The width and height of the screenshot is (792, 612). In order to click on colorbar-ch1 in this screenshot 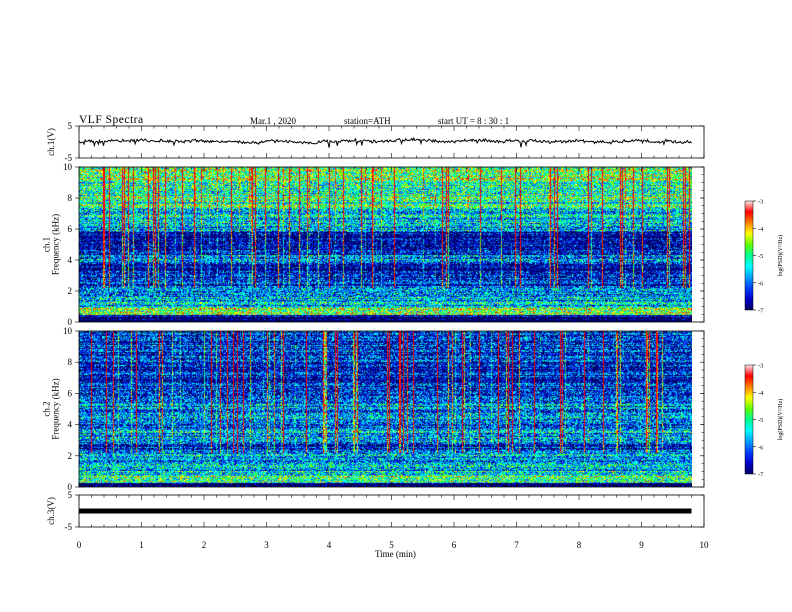, I will do `click(749, 255)`.